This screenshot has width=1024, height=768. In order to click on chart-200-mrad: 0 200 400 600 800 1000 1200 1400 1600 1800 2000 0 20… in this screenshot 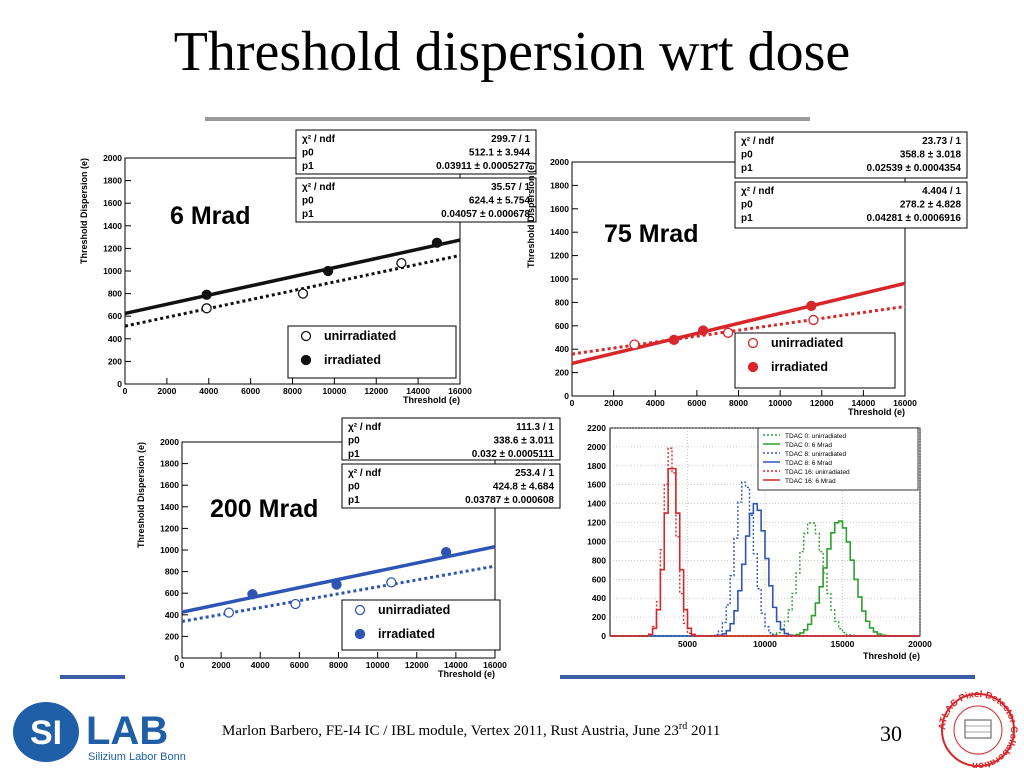, I will do `click(345, 548)`.